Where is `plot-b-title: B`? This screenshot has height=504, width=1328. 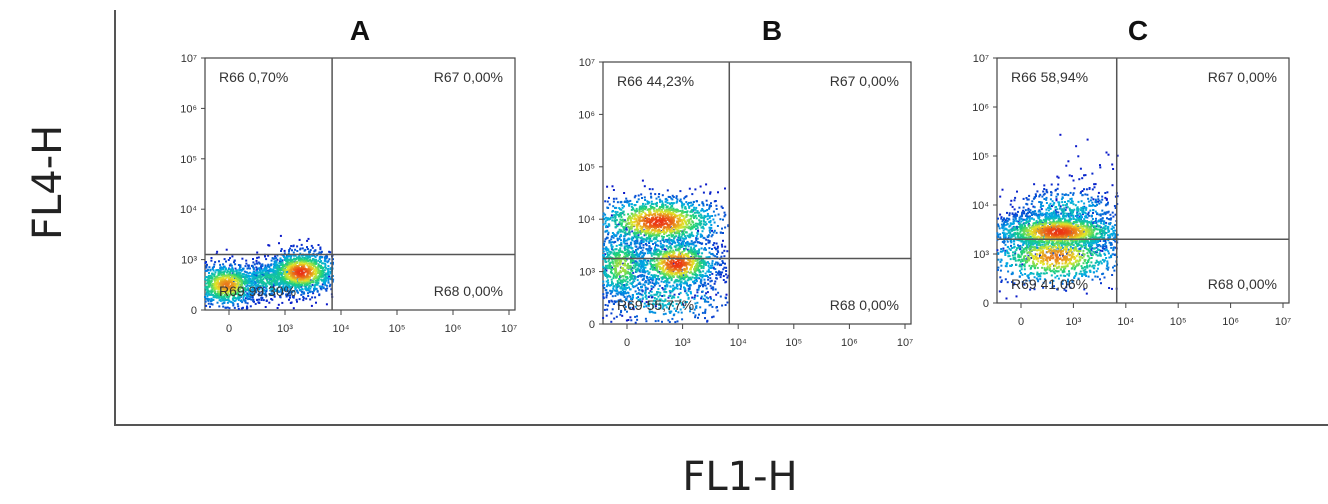 plot-b-title: B is located at coordinates (772, 30).